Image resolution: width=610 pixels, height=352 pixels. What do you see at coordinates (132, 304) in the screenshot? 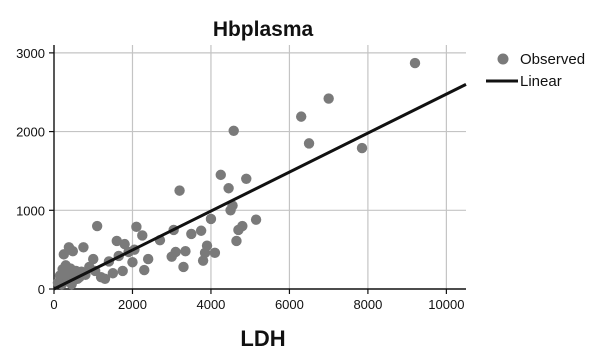
I see `x-tick-label: 2000` at bounding box center [132, 304].